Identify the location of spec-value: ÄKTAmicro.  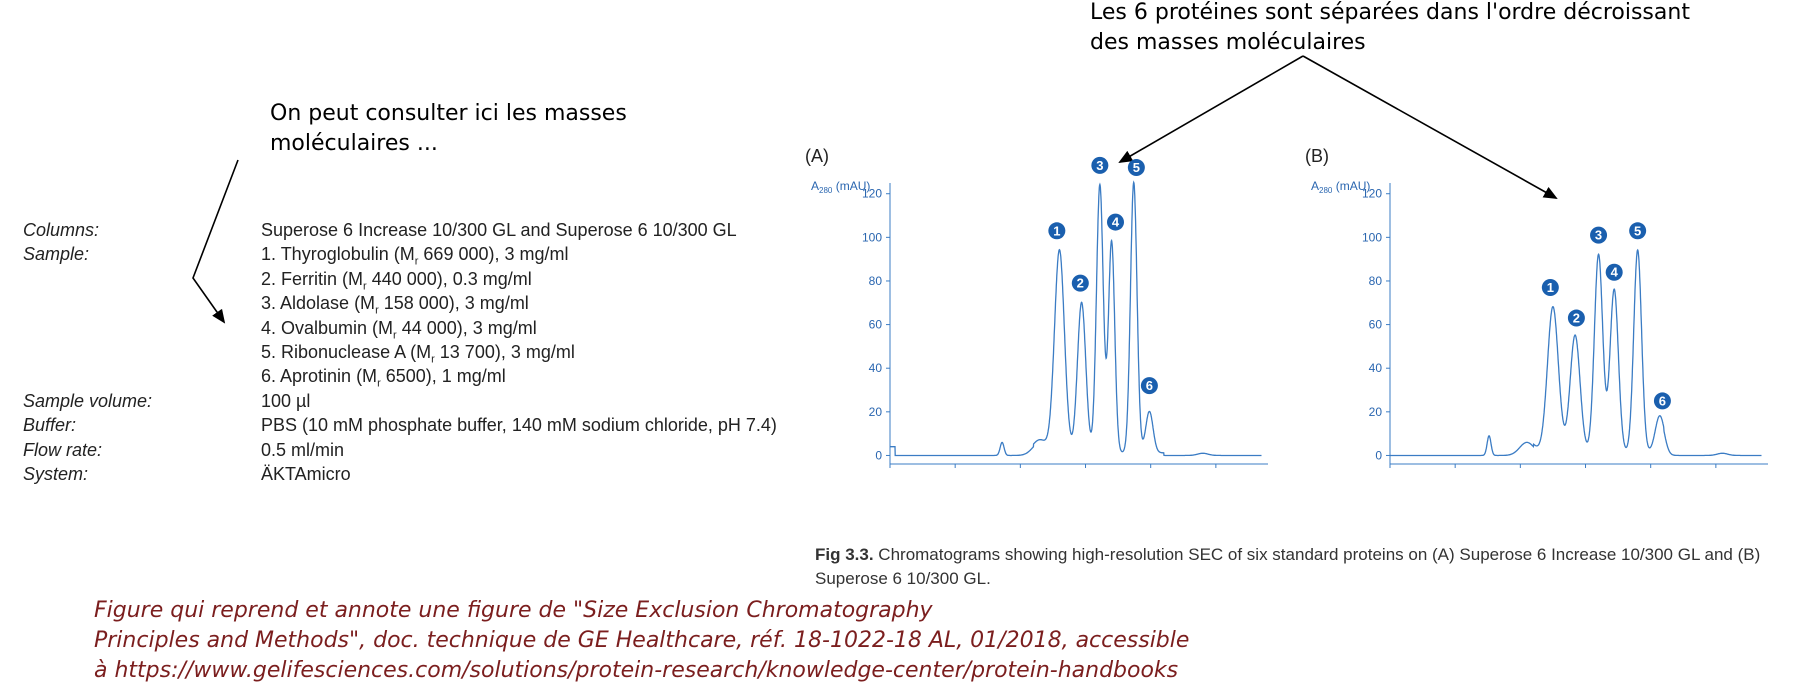
(306, 474).